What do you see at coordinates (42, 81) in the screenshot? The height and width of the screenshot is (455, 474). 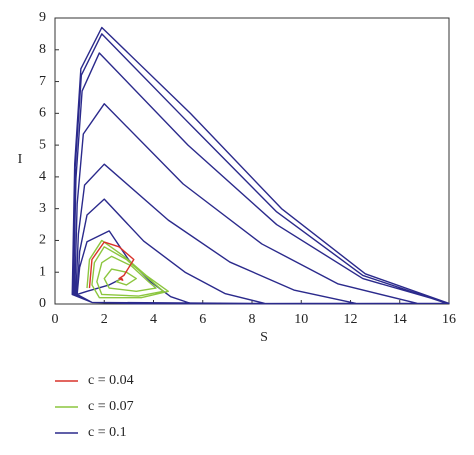 I see `y-tick-label: 7` at bounding box center [42, 81].